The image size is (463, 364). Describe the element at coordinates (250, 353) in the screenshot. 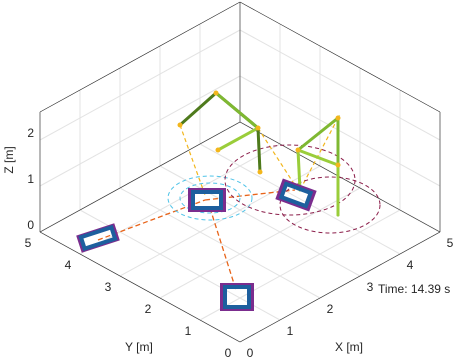

I see `x-tick-label: 0` at that location.